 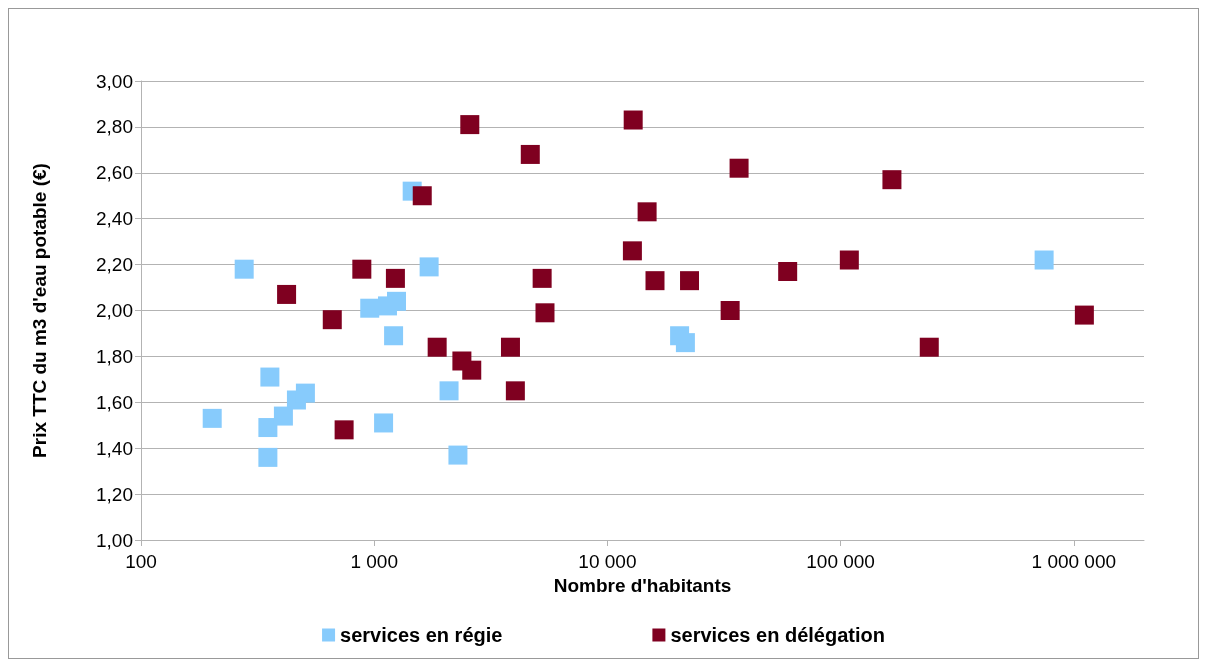 What do you see at coordinates (840, 561) in the screenshot?
I see `x-tick-label: 100 000` at bounding box center [840, 561].